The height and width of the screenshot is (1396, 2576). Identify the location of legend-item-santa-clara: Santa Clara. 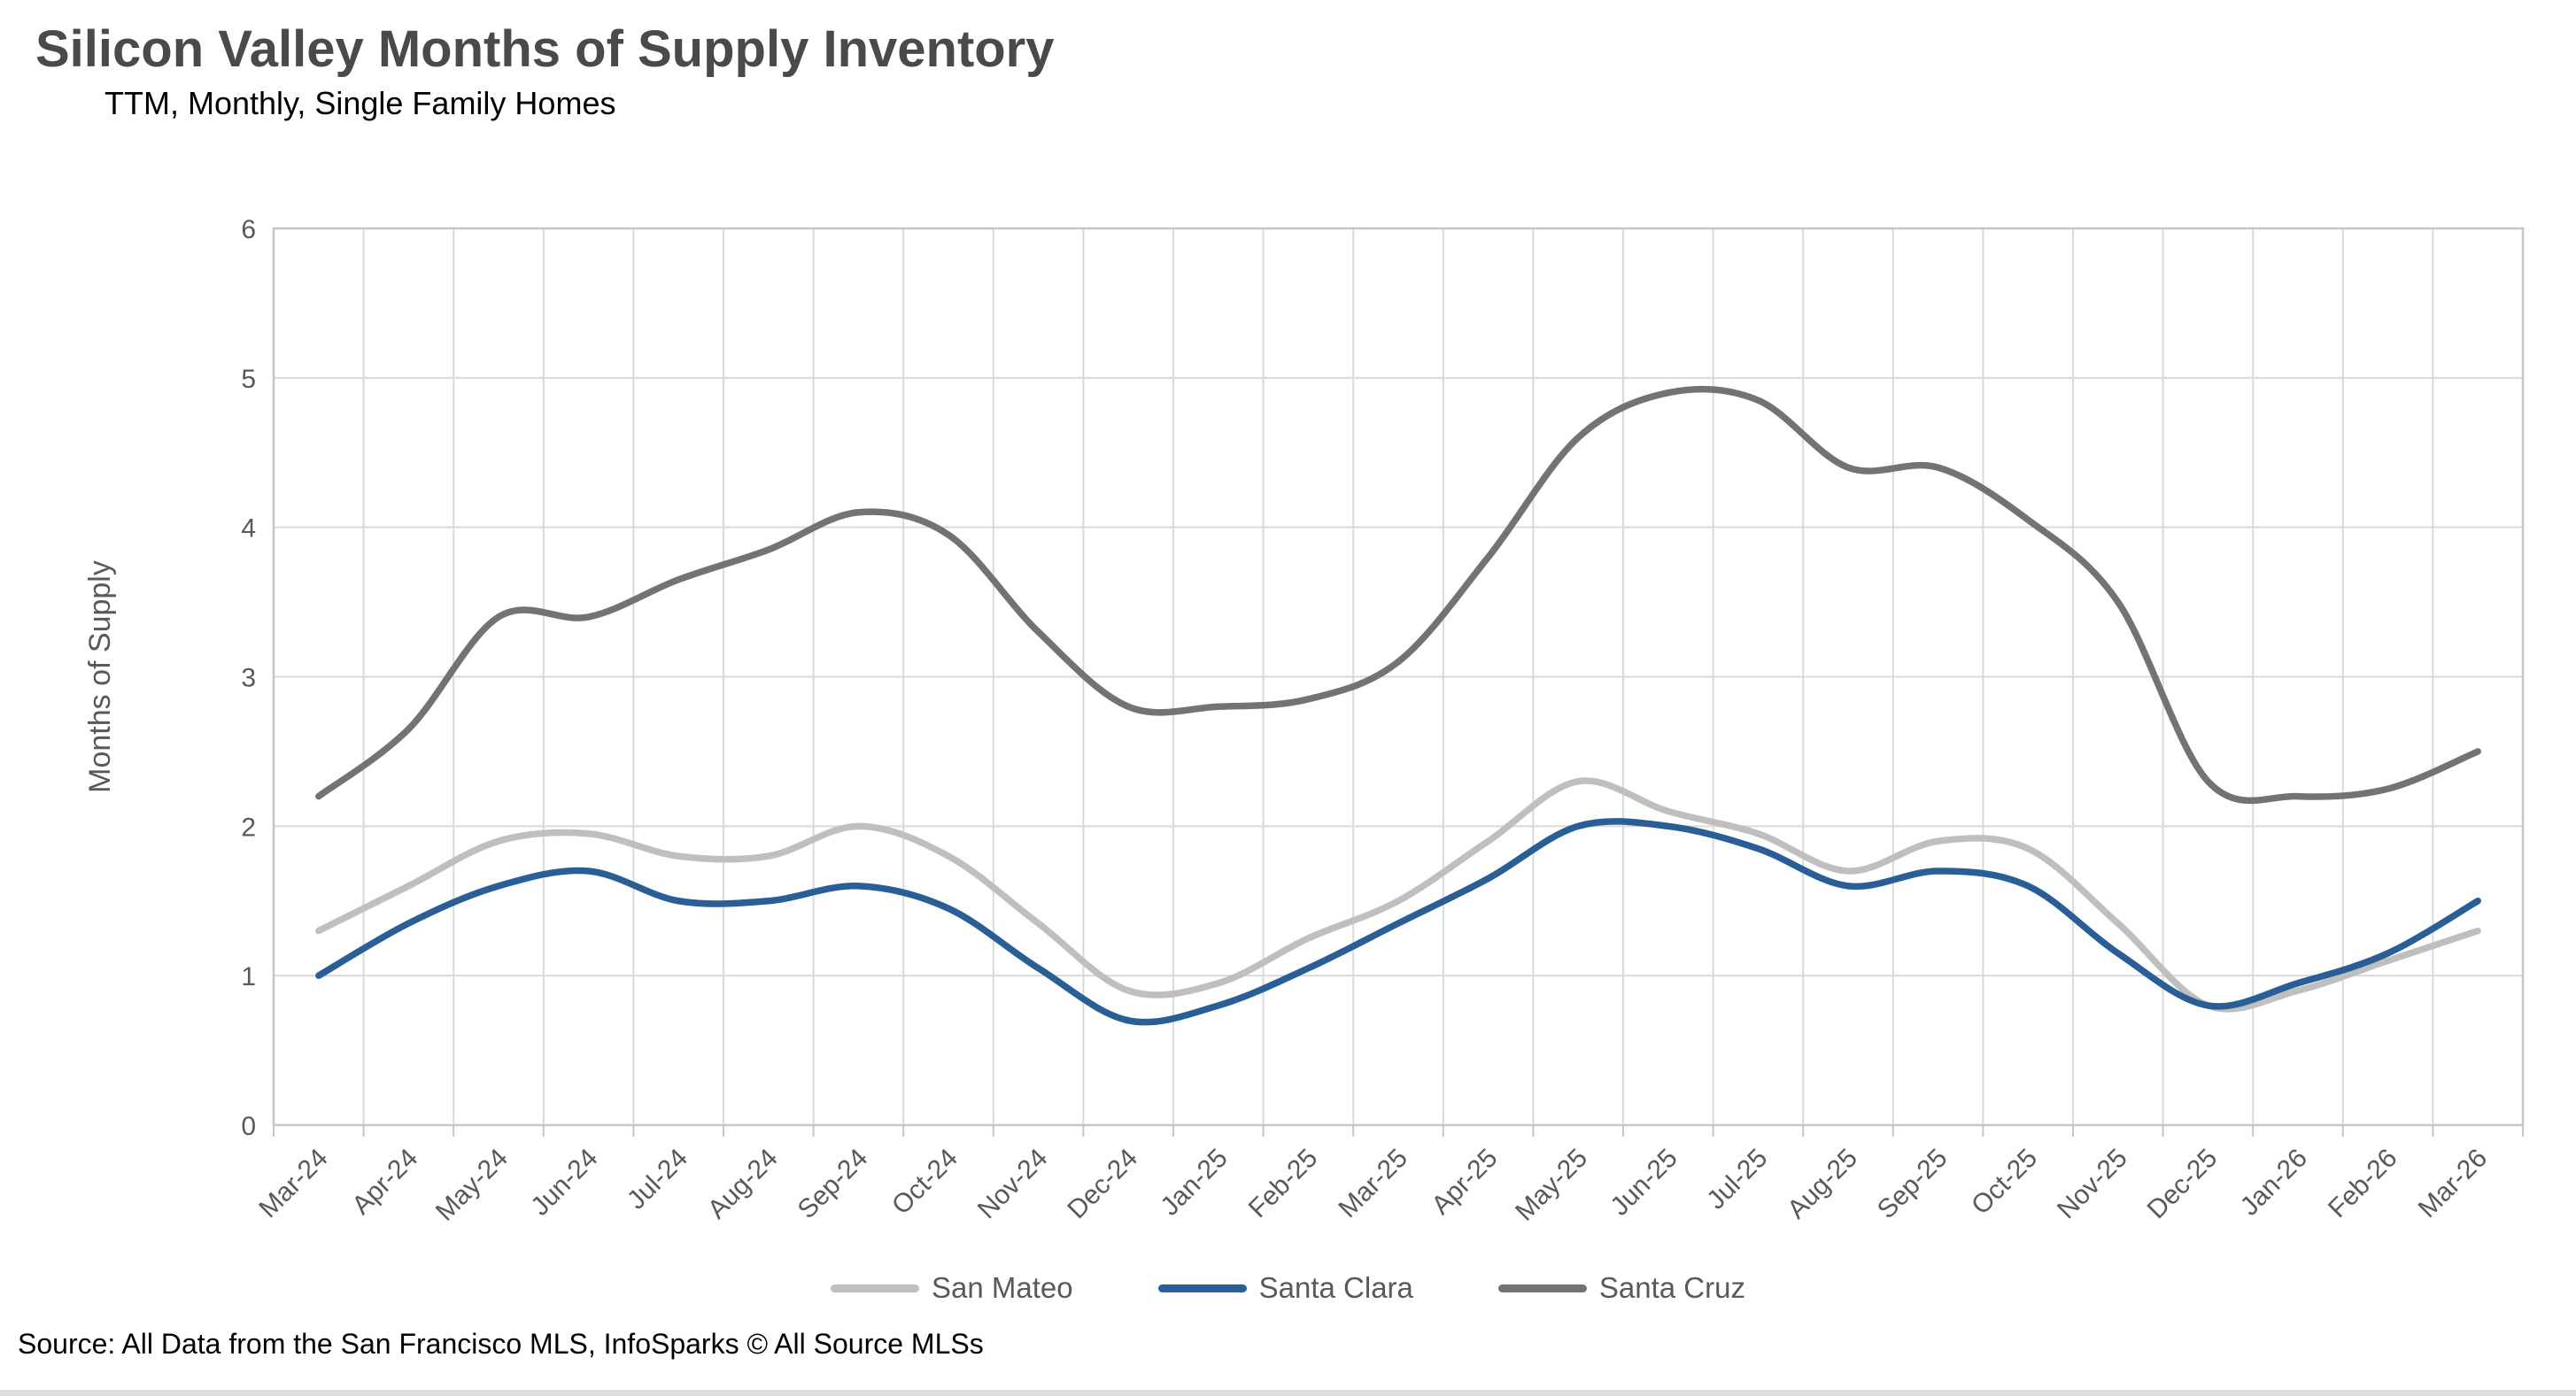
(1285, 1288).